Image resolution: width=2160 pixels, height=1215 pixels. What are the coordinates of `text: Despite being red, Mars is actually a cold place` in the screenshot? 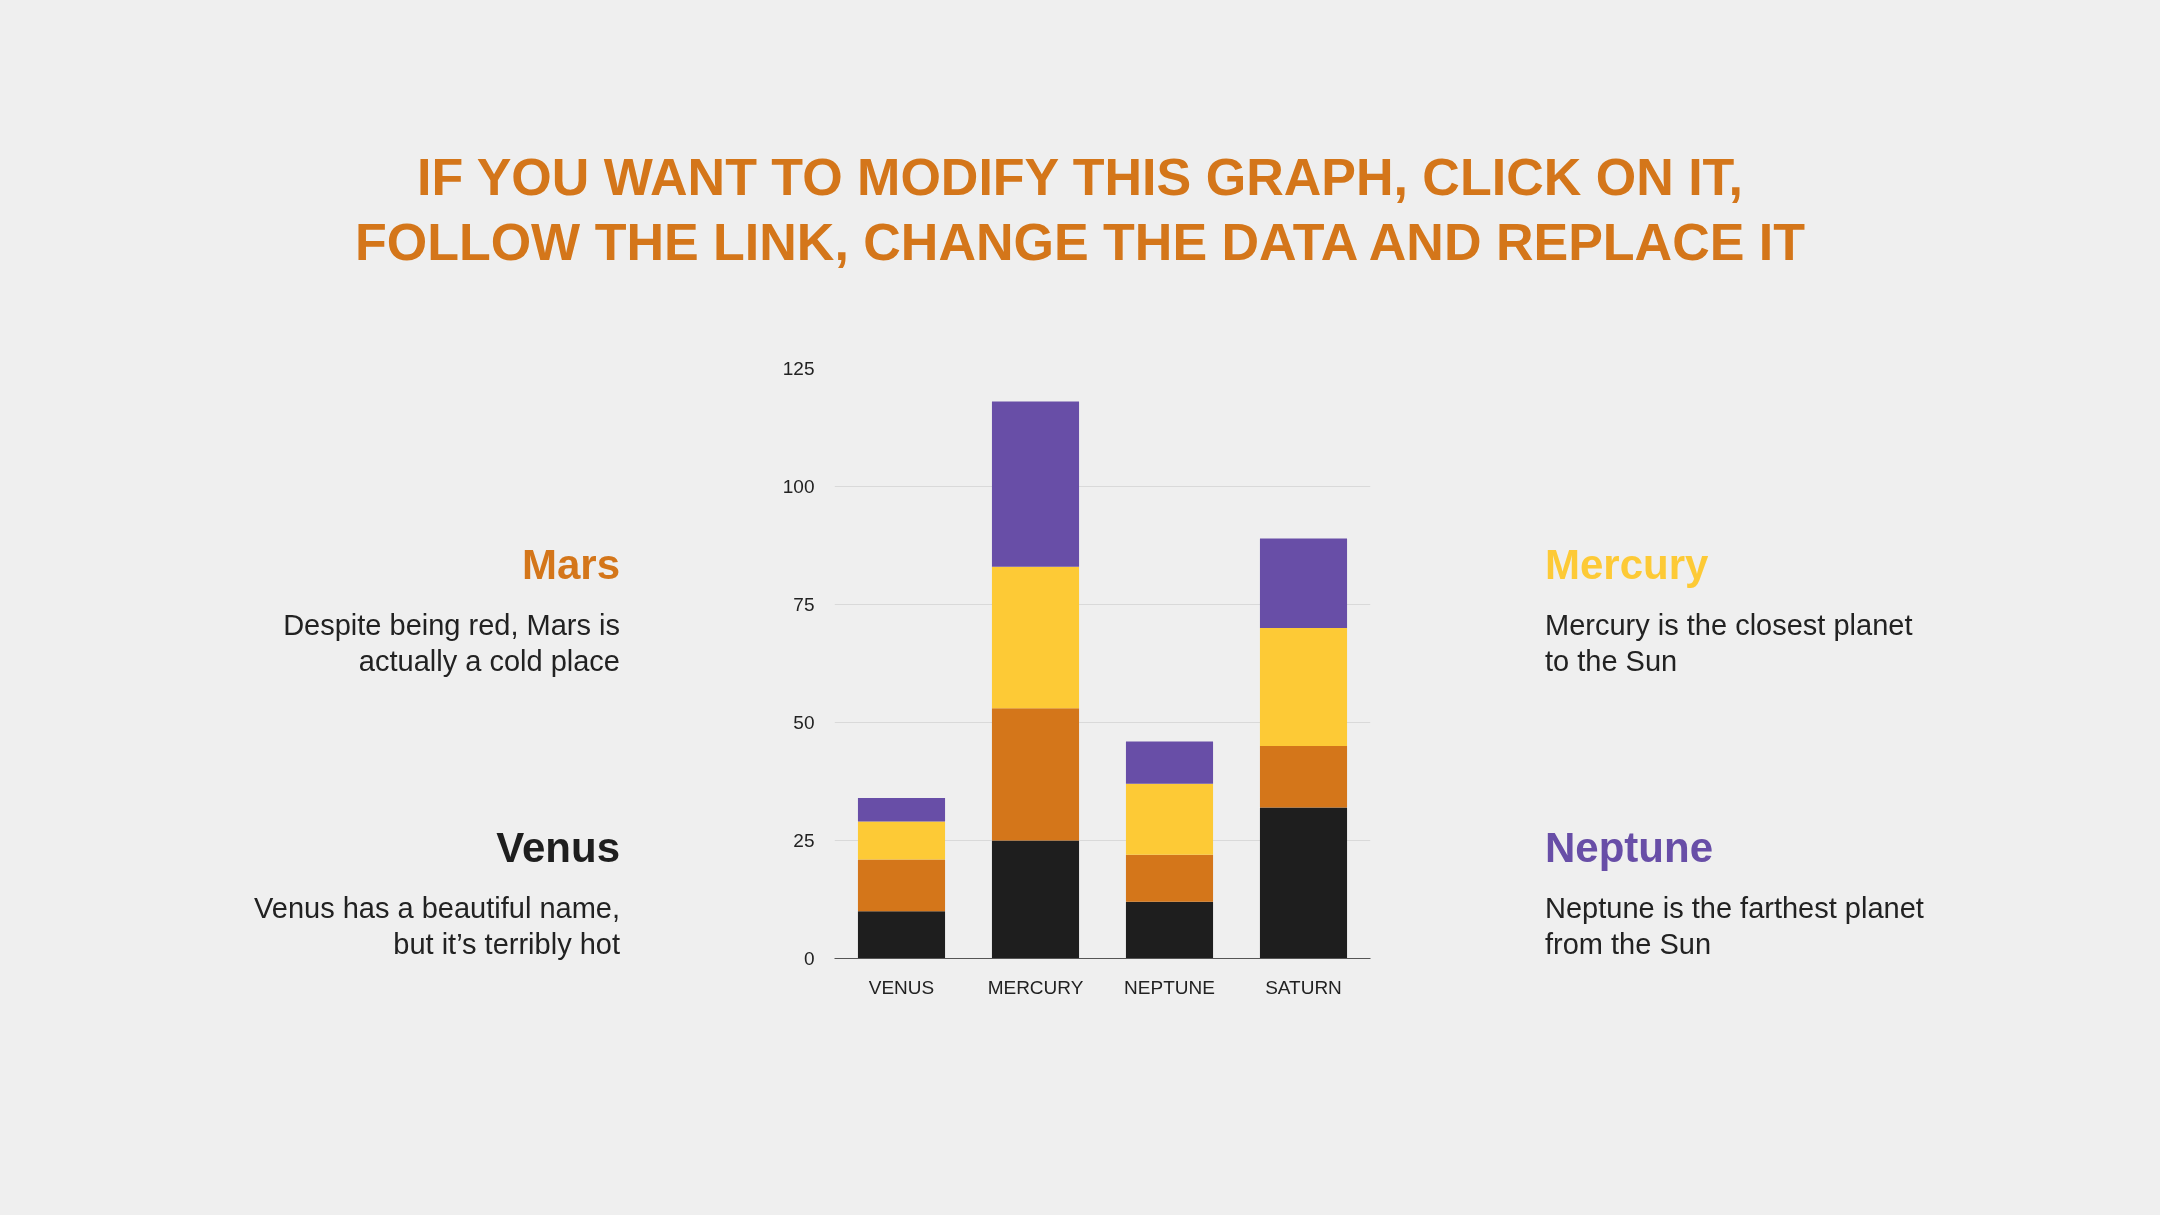 It's located at (451, 644).